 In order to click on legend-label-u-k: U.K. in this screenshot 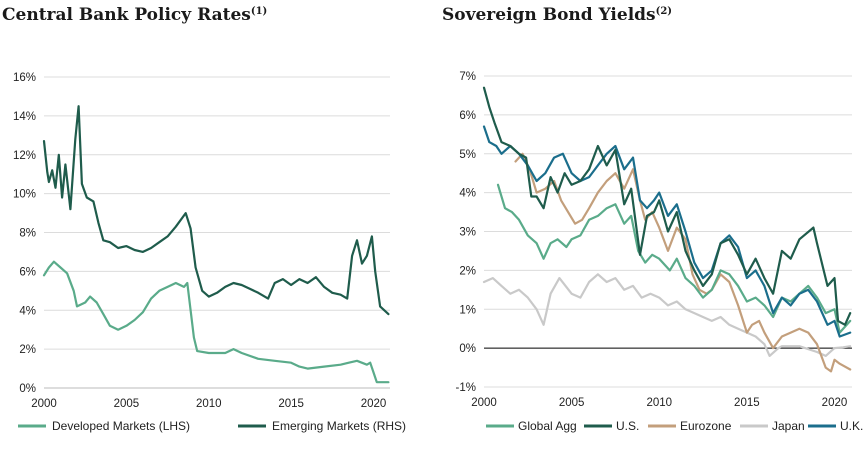, I will do `click(851, 426)`.